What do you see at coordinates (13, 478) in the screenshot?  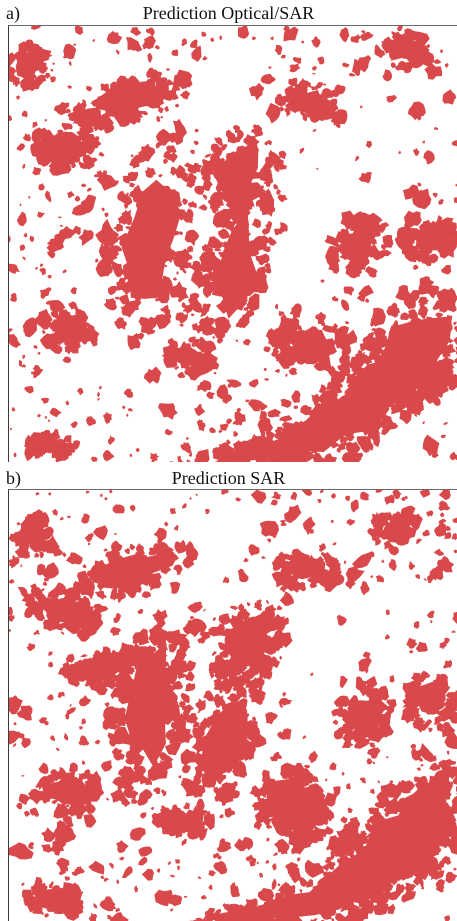 I see `panel-b-letter: b)` at bounding box center [13, 478].